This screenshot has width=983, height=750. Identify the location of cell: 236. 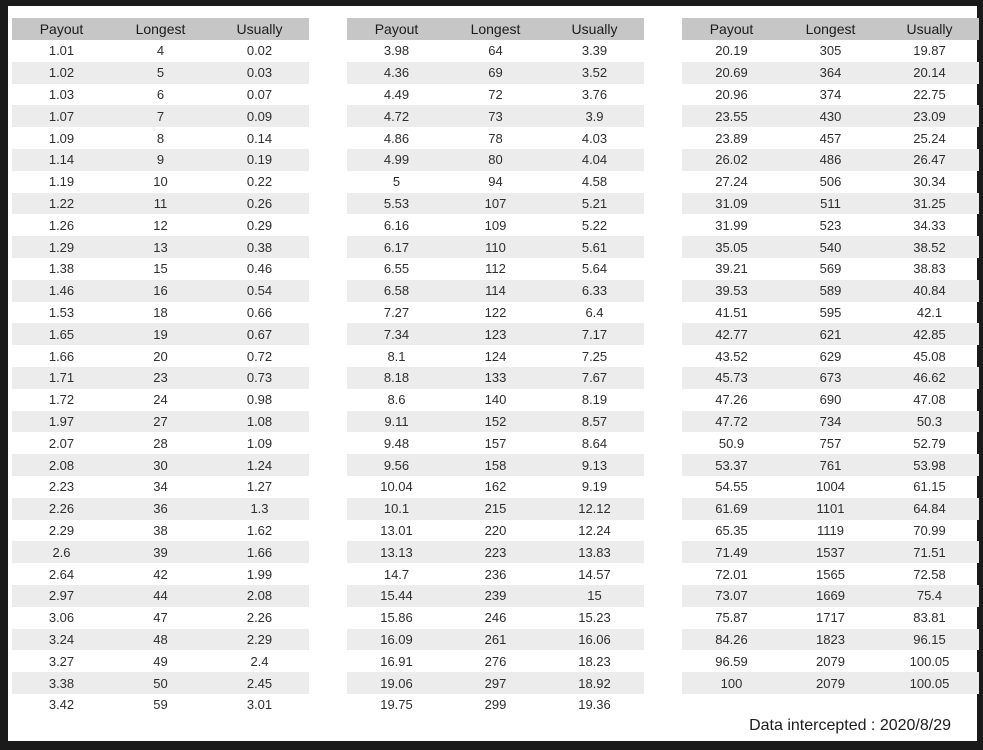
(495, 574).